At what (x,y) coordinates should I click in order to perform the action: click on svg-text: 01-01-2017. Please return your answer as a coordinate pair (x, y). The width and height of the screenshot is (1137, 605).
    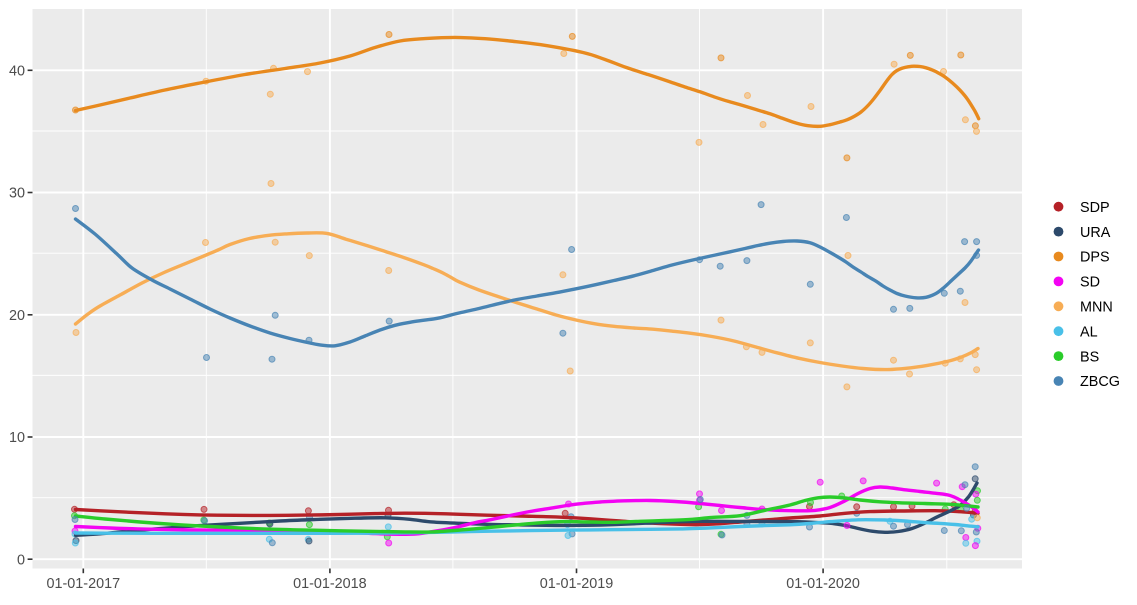
    Looking at the image, I should click on (83, 584).